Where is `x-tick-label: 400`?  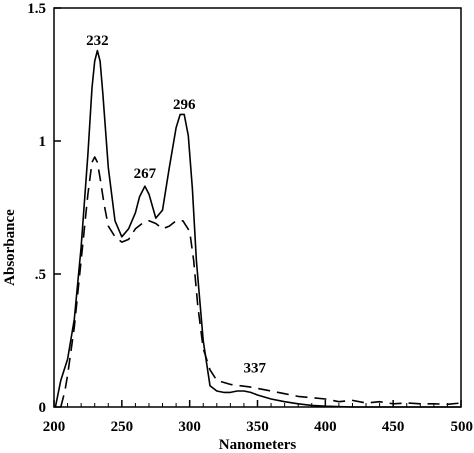
x-tick-label: 400 is located at coordinates (325, 427).